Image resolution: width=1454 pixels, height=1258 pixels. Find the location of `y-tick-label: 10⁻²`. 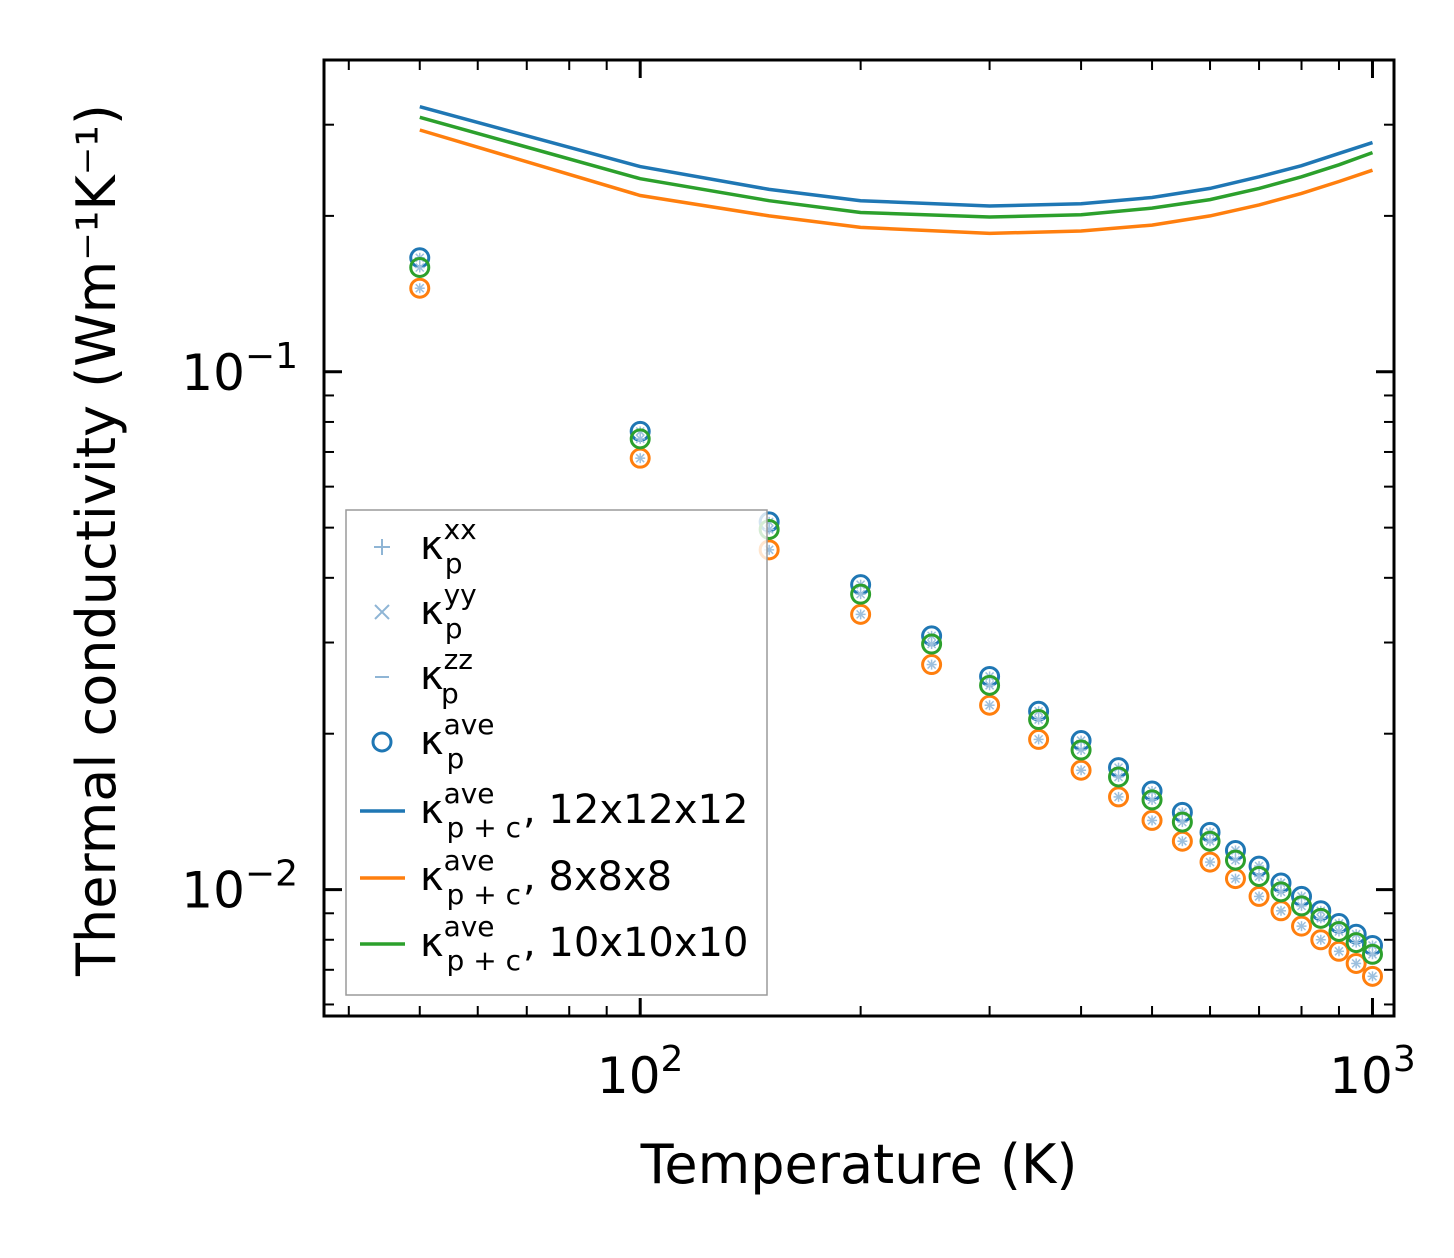

y-tick-label: 10⁻² is located at coordinates (239, 887).